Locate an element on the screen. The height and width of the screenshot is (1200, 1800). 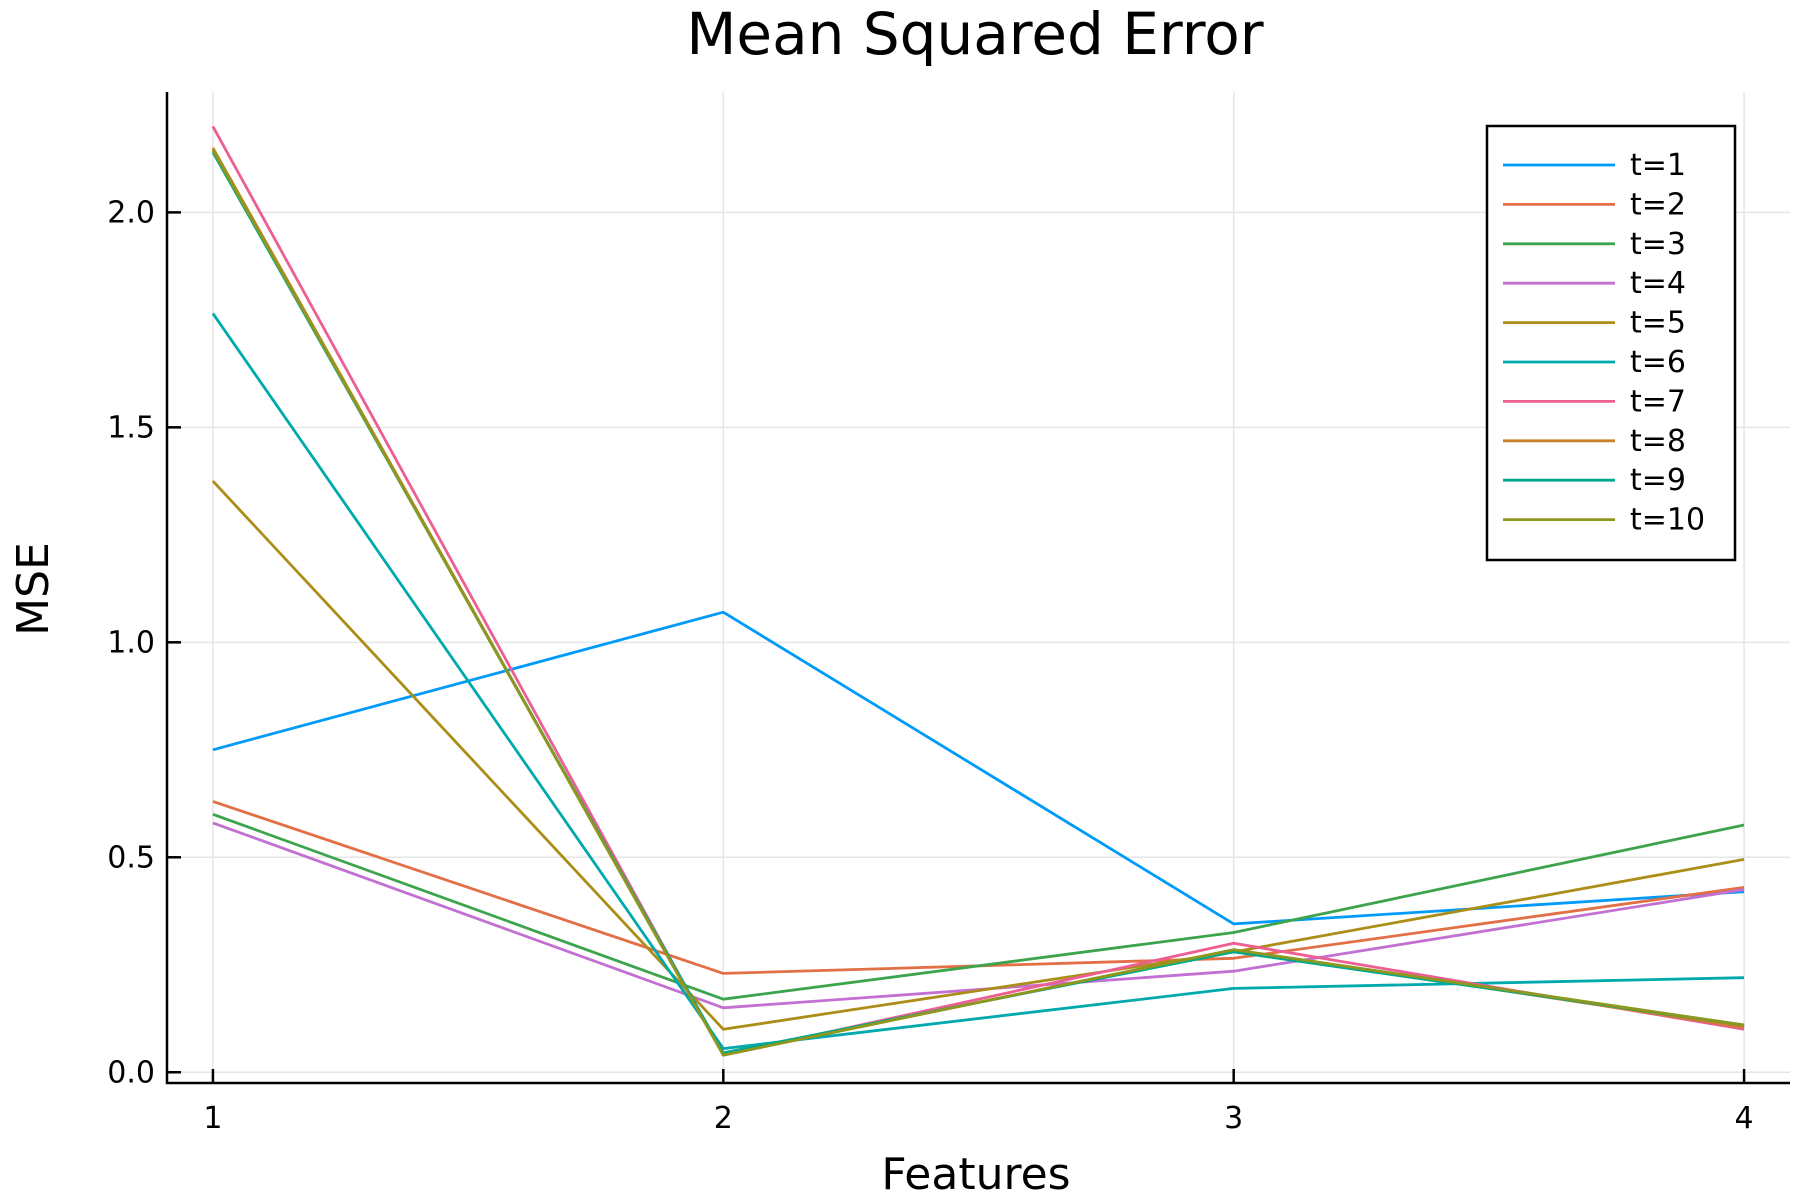
x-tick-label: 3 is located at coordinates (1233, 1118).